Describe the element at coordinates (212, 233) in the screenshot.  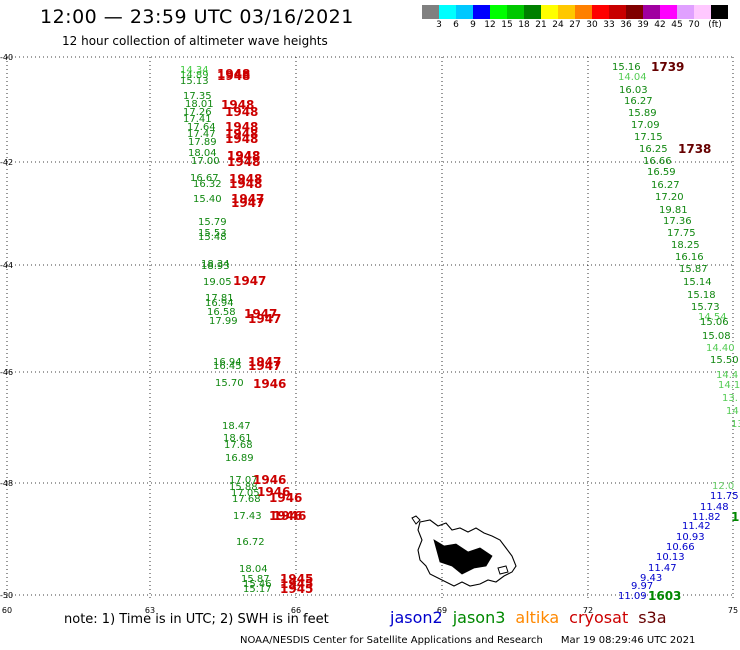
I see `wave-height-label: 15.53` at that location.